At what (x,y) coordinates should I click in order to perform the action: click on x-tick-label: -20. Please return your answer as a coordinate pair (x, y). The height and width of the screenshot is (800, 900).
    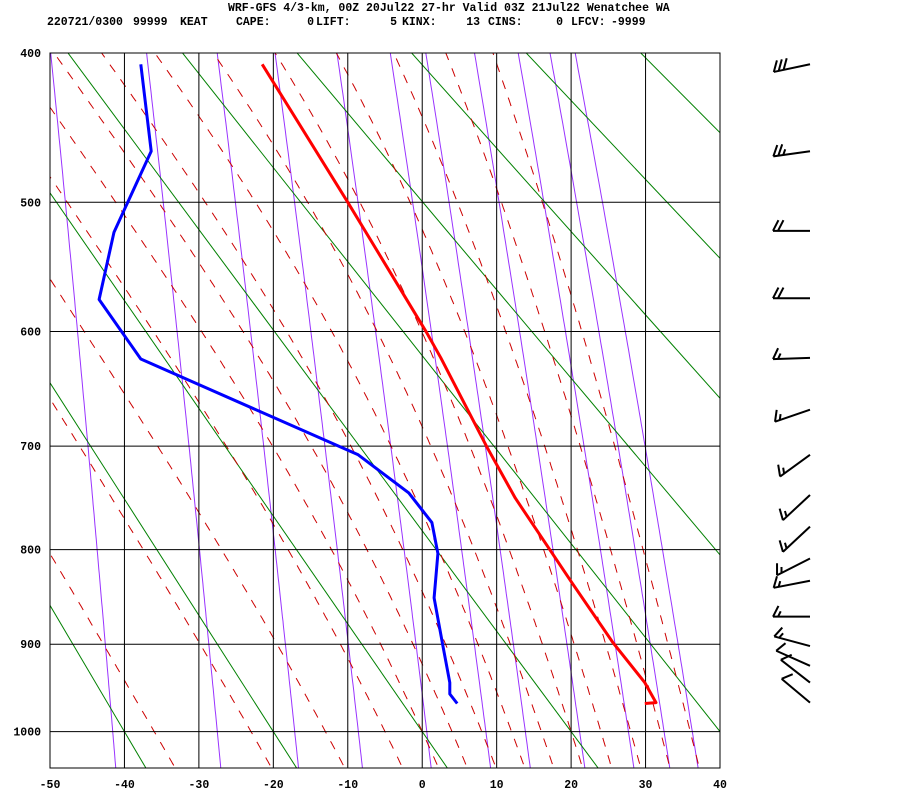
    Looking at the image, I should click on (273, 785).